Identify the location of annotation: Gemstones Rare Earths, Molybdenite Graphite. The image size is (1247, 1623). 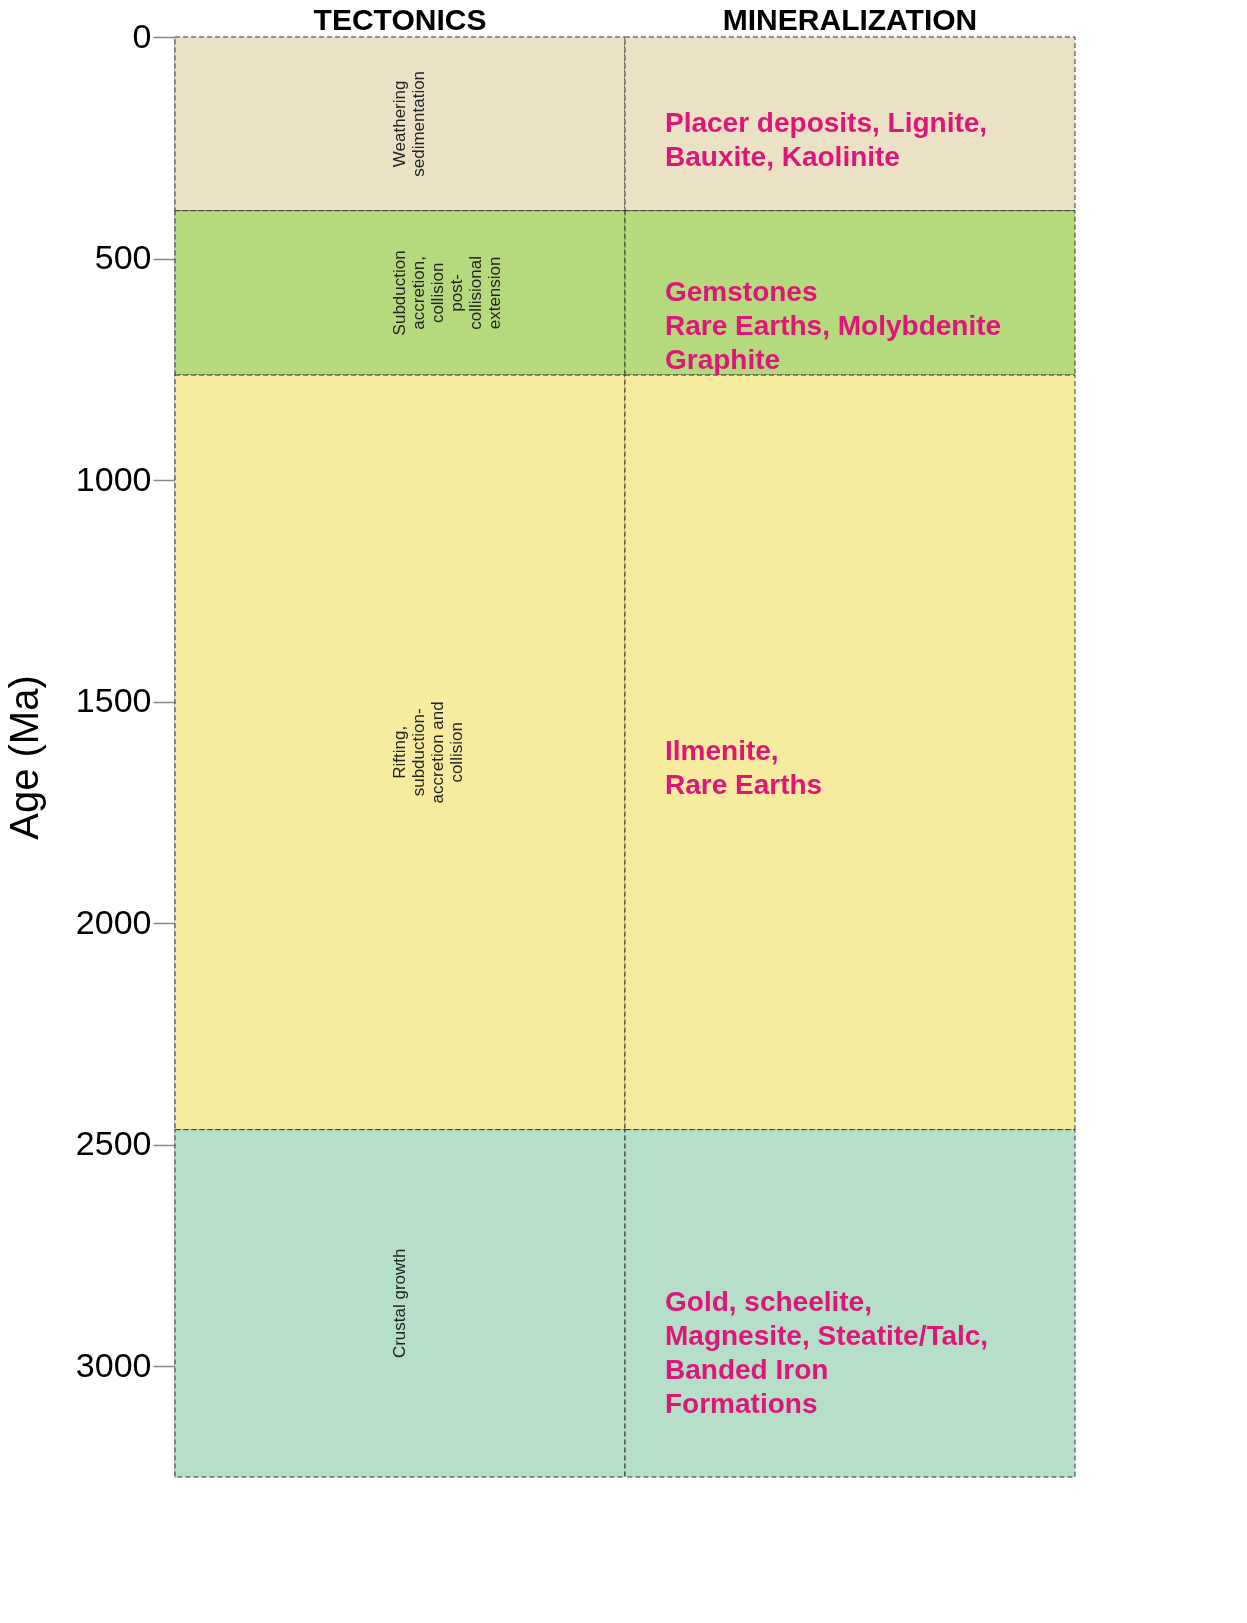
(833, 325).